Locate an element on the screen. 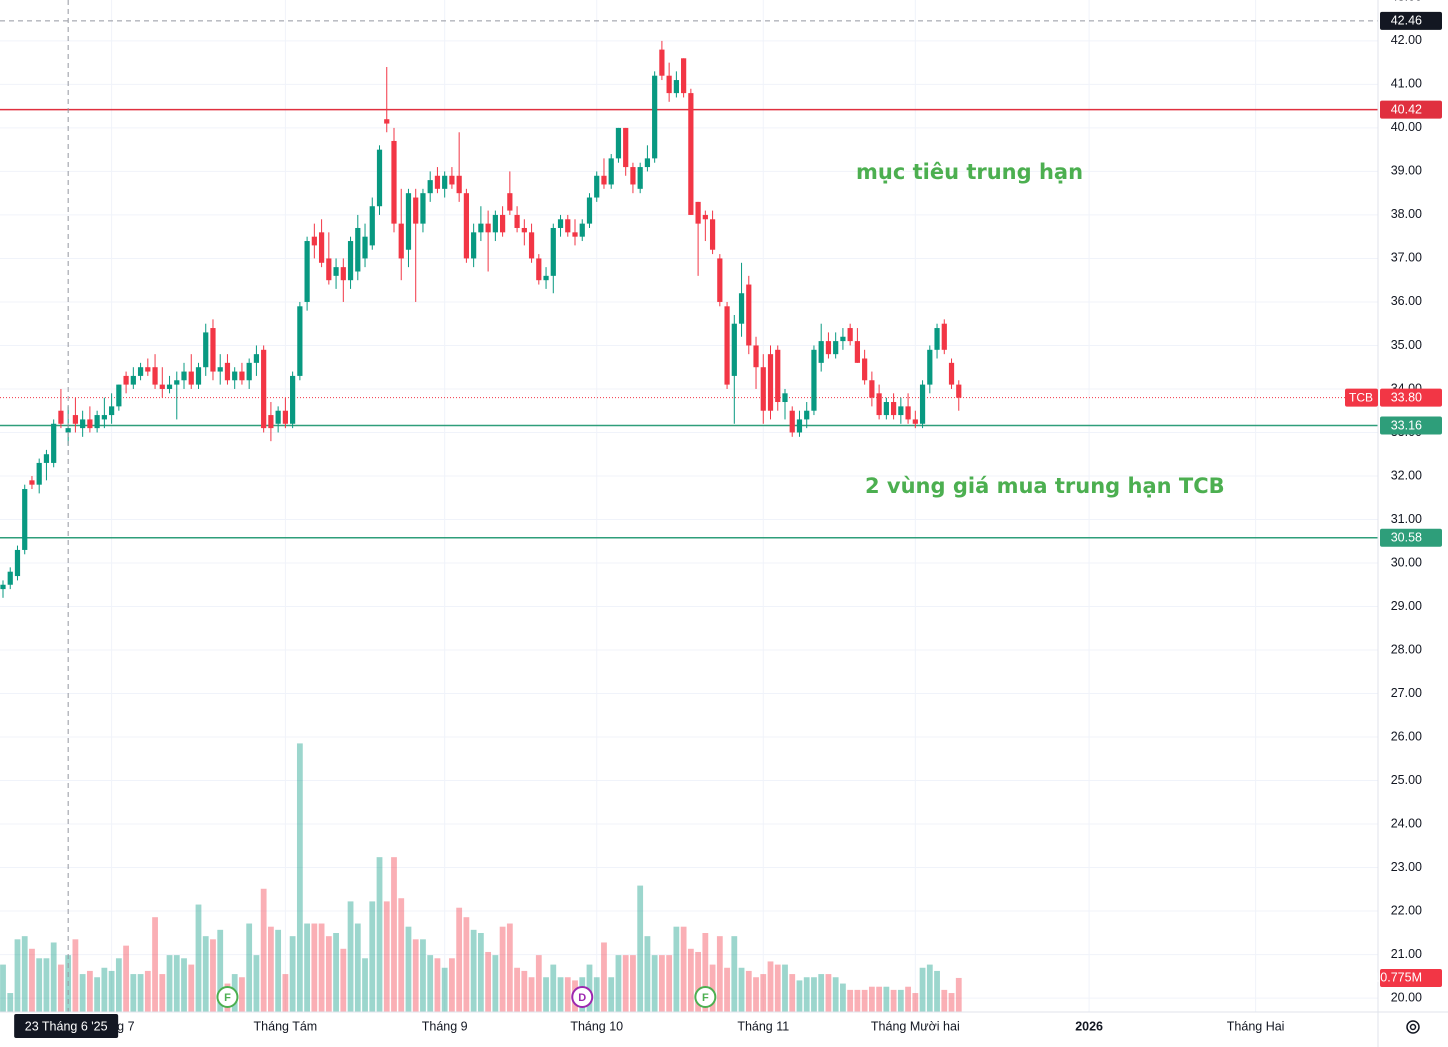  crosshair-price-text: 42.46 is located at coordinates (1406, 21).